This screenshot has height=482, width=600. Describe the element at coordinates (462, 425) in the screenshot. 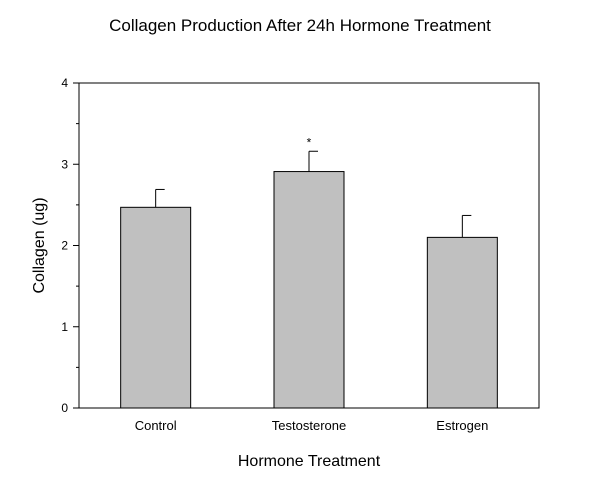

I see `x-tick-label-estrogen: Estrogen` at that location.